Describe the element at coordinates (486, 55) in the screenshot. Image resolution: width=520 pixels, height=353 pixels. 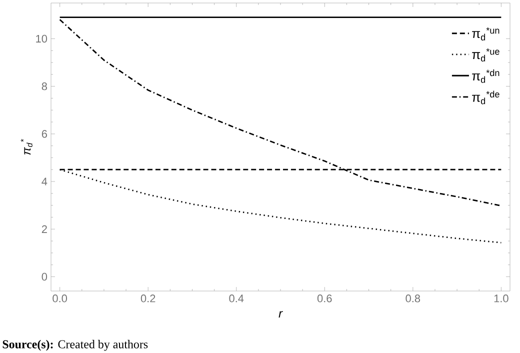
I see `legend-label: π$_{d}$*ue` at that location.